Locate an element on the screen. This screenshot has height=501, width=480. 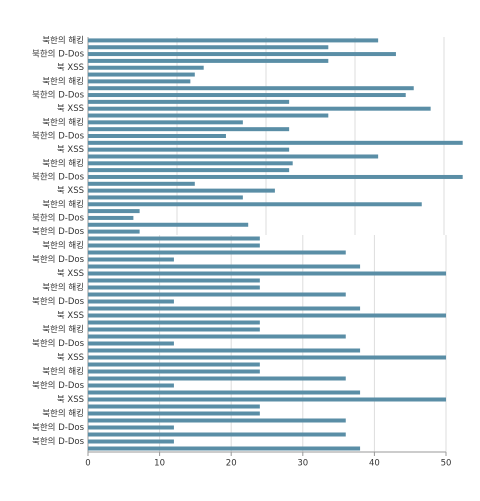
x-tick-label: 10 is located at coordinates (159, 464).